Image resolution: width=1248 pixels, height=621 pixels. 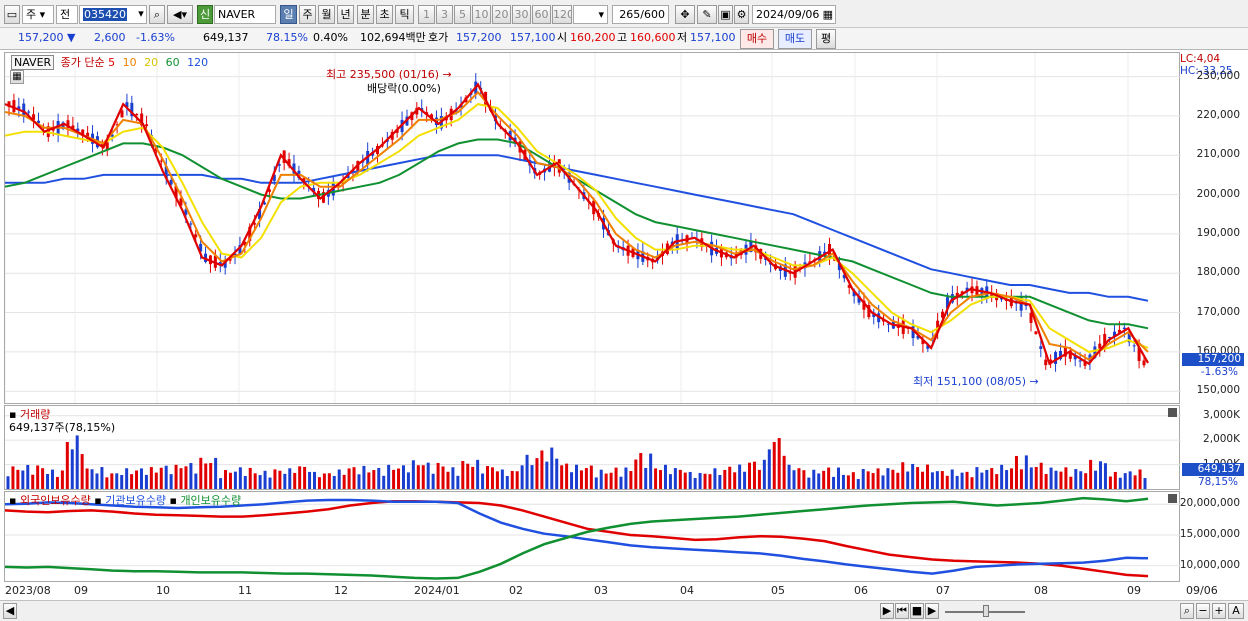 What do you see at coordinates (685, 14) in the screenshot?
I see `chart-tools-icon: ✥` at bounding box center [685, 14].